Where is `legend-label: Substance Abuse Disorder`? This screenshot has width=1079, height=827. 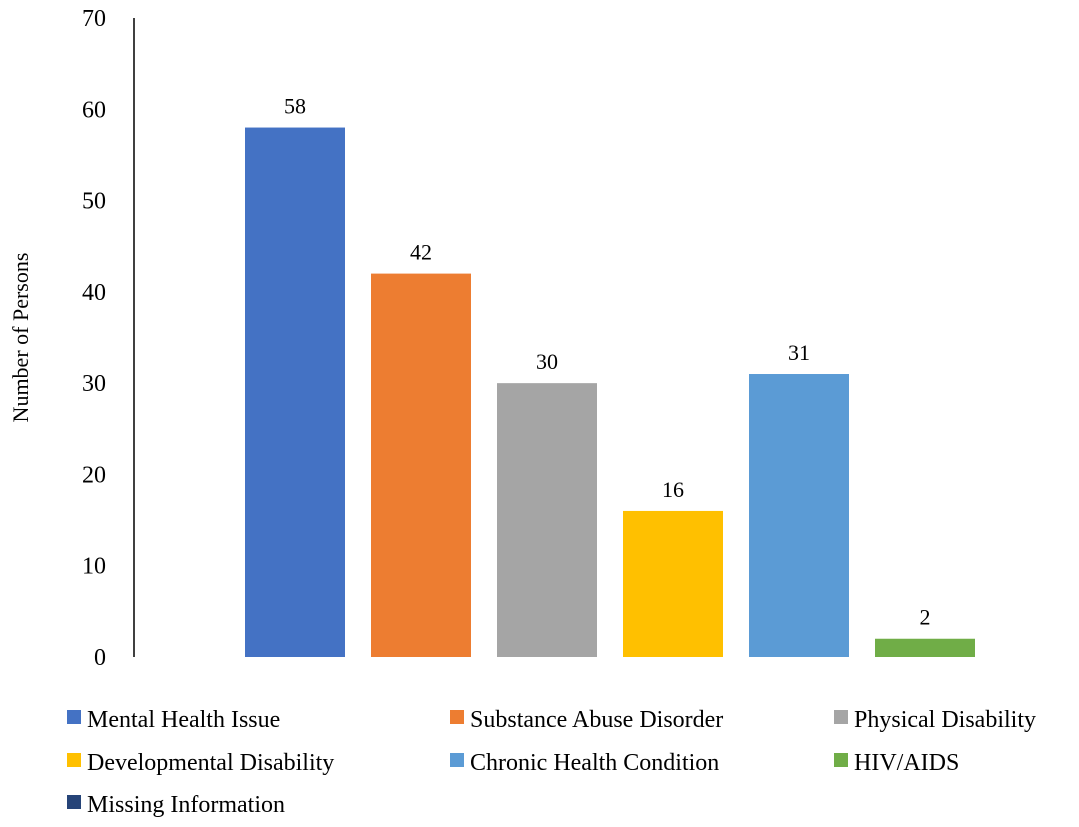 legend-label: Substance Abuse Disorder is located at coordinates (596, 720).